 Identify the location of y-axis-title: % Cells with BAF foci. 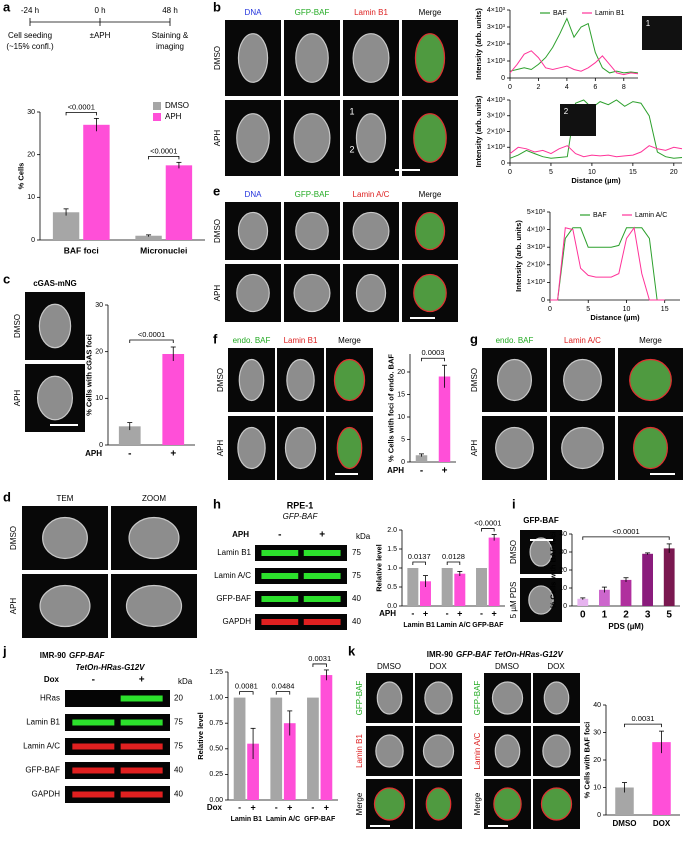
(587, 760).